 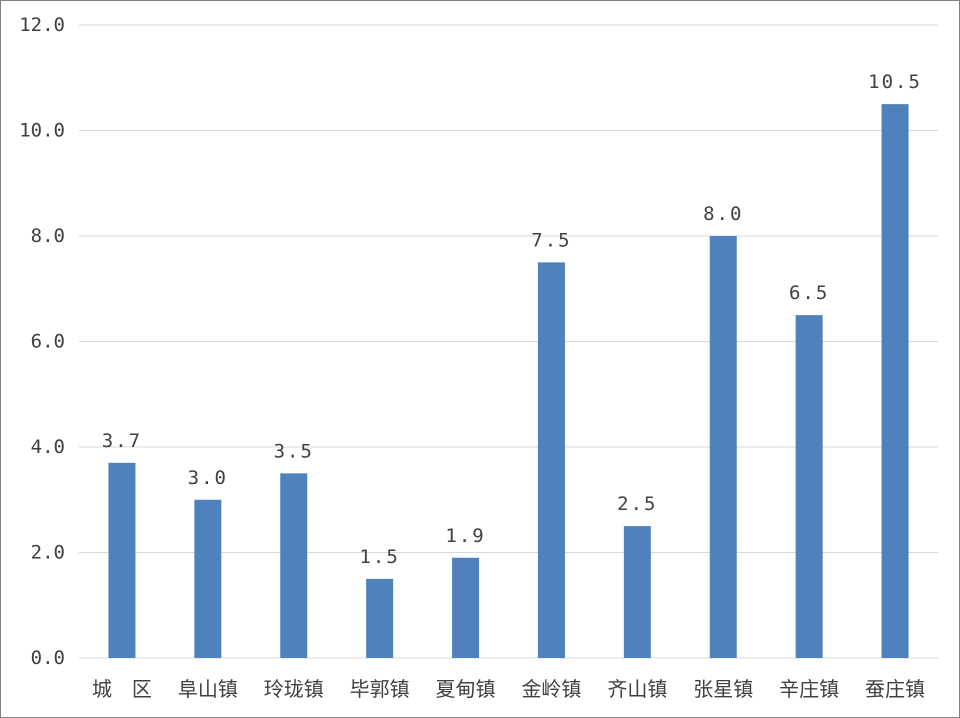 I want to click on data-label: 1.9, so click(x=465, y=536).